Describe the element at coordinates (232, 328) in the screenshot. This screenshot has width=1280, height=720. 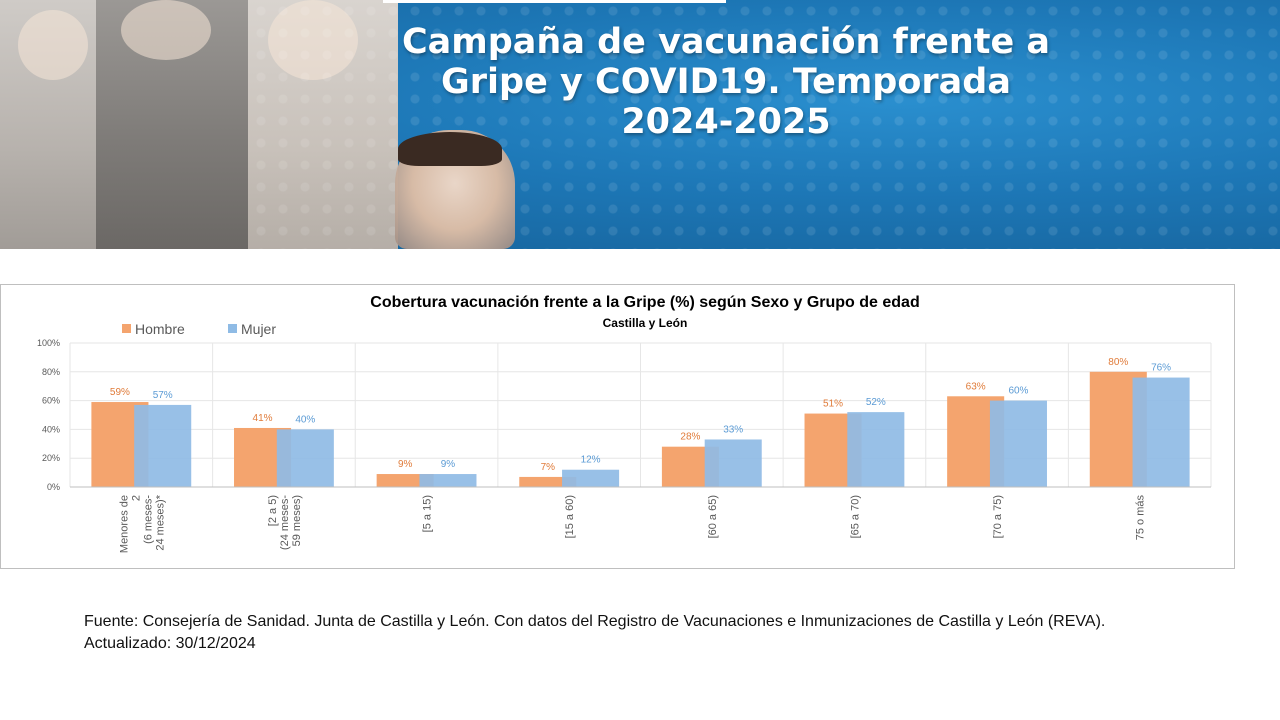
I see `legend-swatch-mujer` at that location.